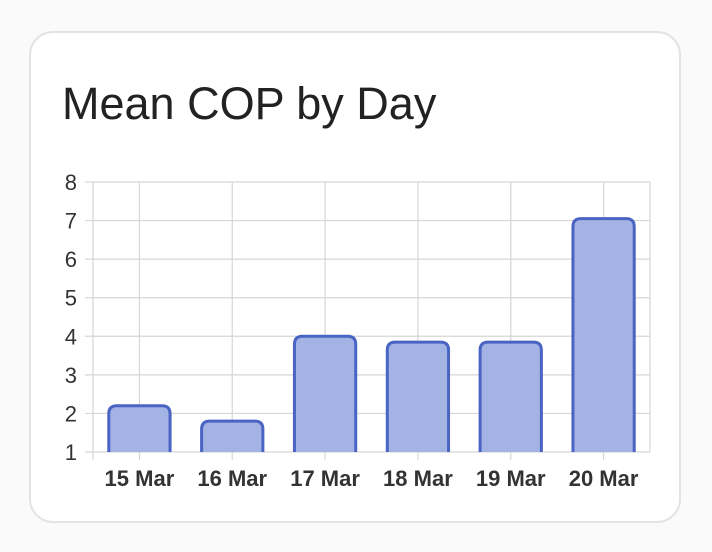 Image resolution: width=712 pixels, height=552 pixels. What do you see at coordinates (71, 298) in the screenshot?
I see `y-tick-label: 5` at bounding box center [71, 298].